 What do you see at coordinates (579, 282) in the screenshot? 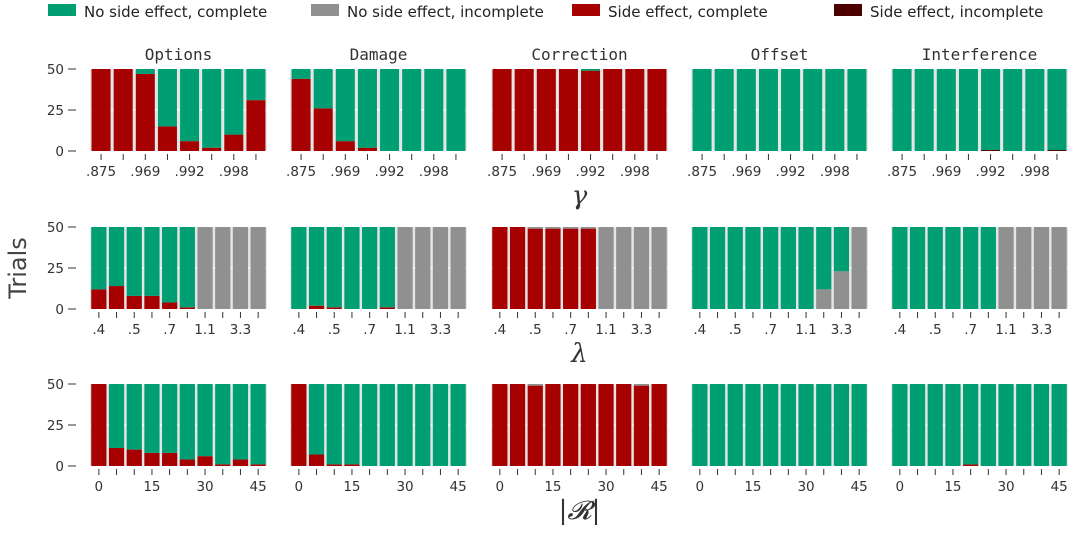
I see `panel-correction-row-1: .4 .5 .7 1.1 3.3` at bounding box center [579, 282].